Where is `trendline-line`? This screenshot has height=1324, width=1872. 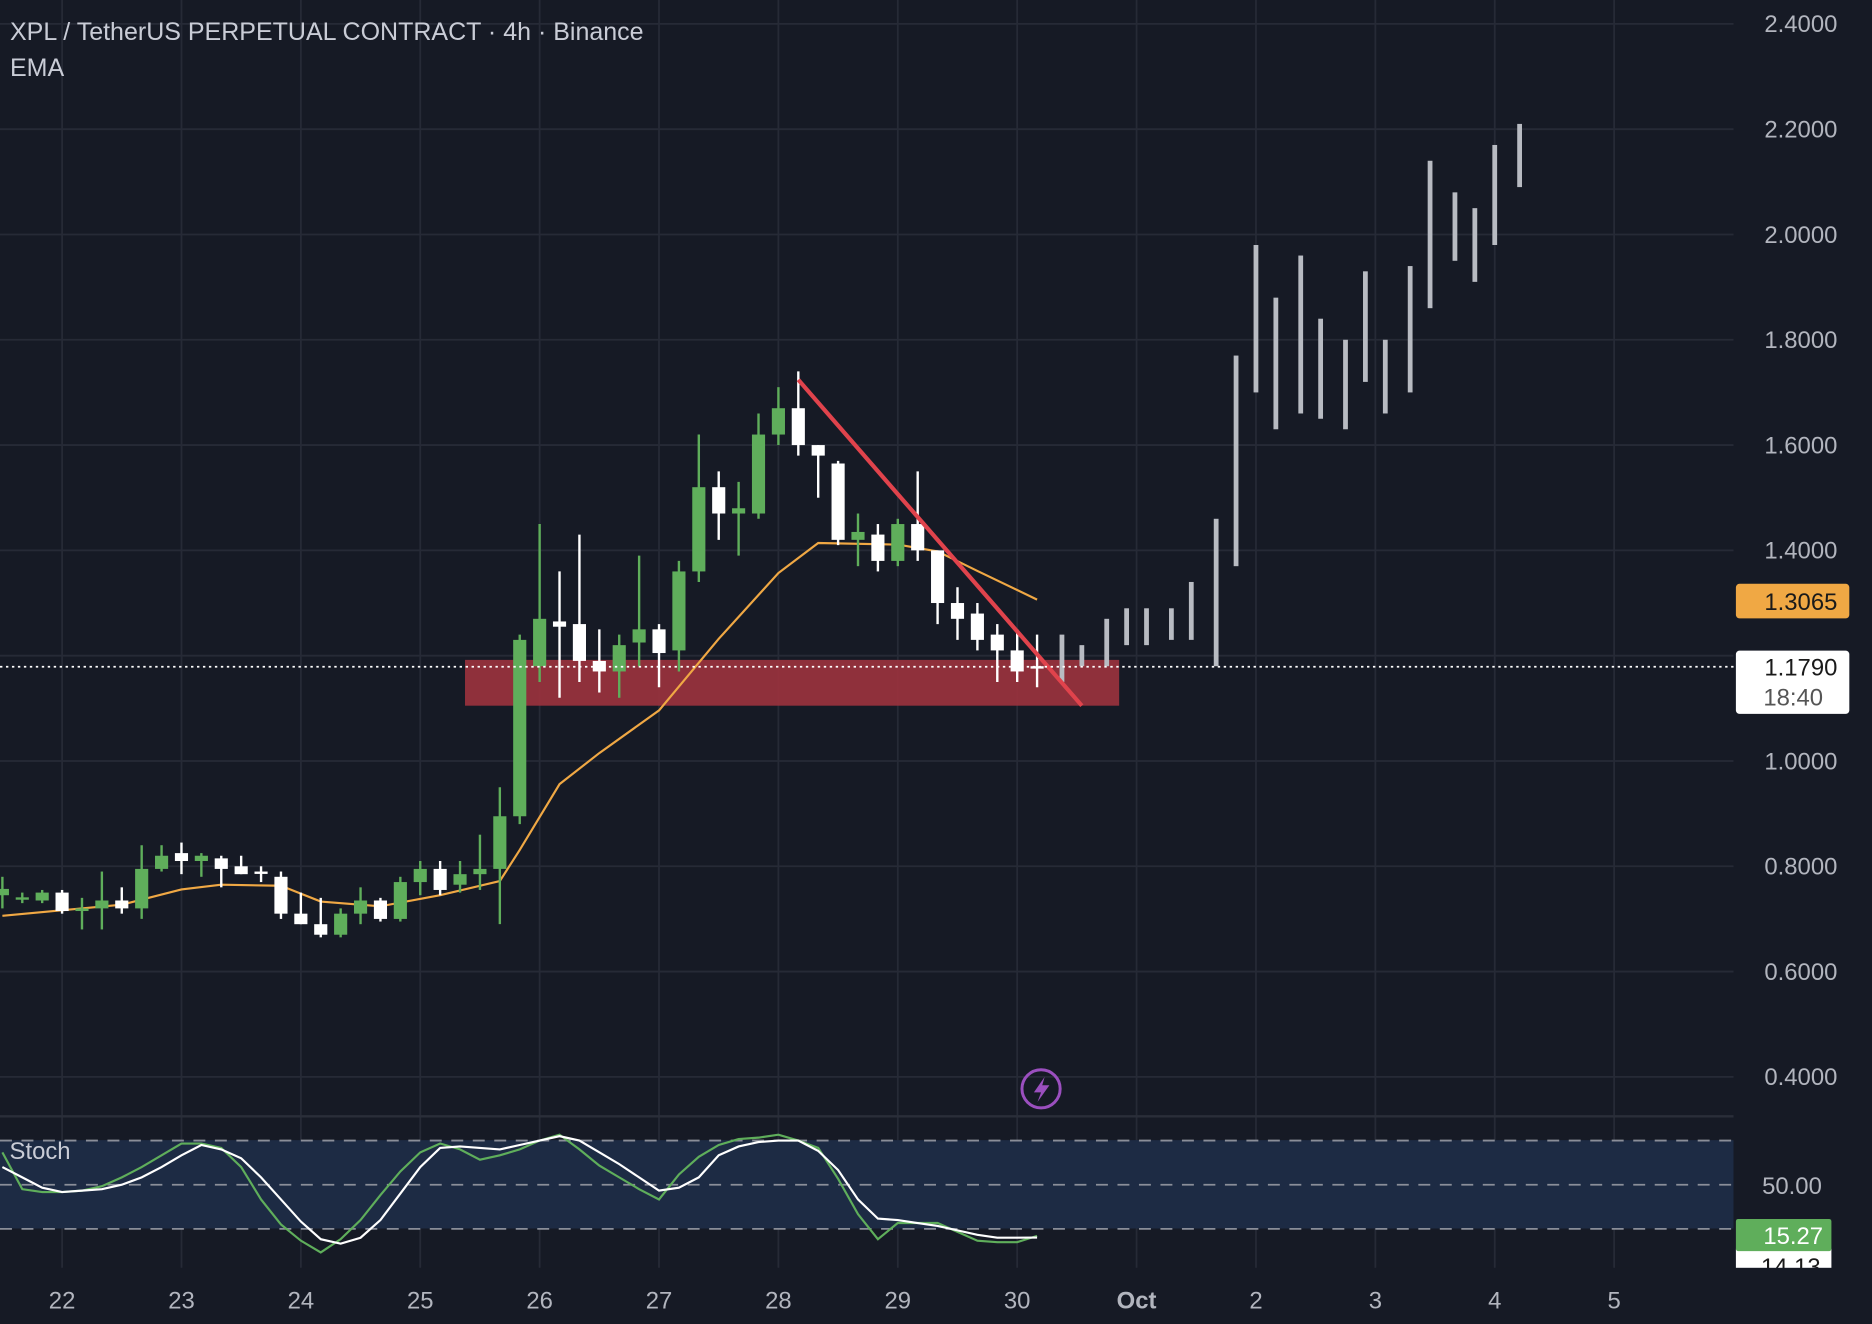
trendline-line is located at coordinates (940, 543).